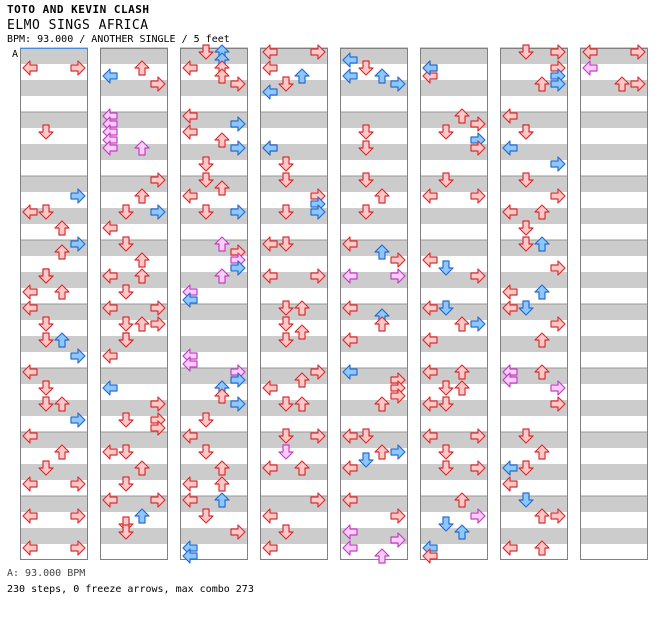 The height and width of the screenshot is (620, 672). What do you see at coordinates (78, 25) in the screenshot?
I see `song-title: ELMO SINGS AFRICA` at bounding box center [78, 25].